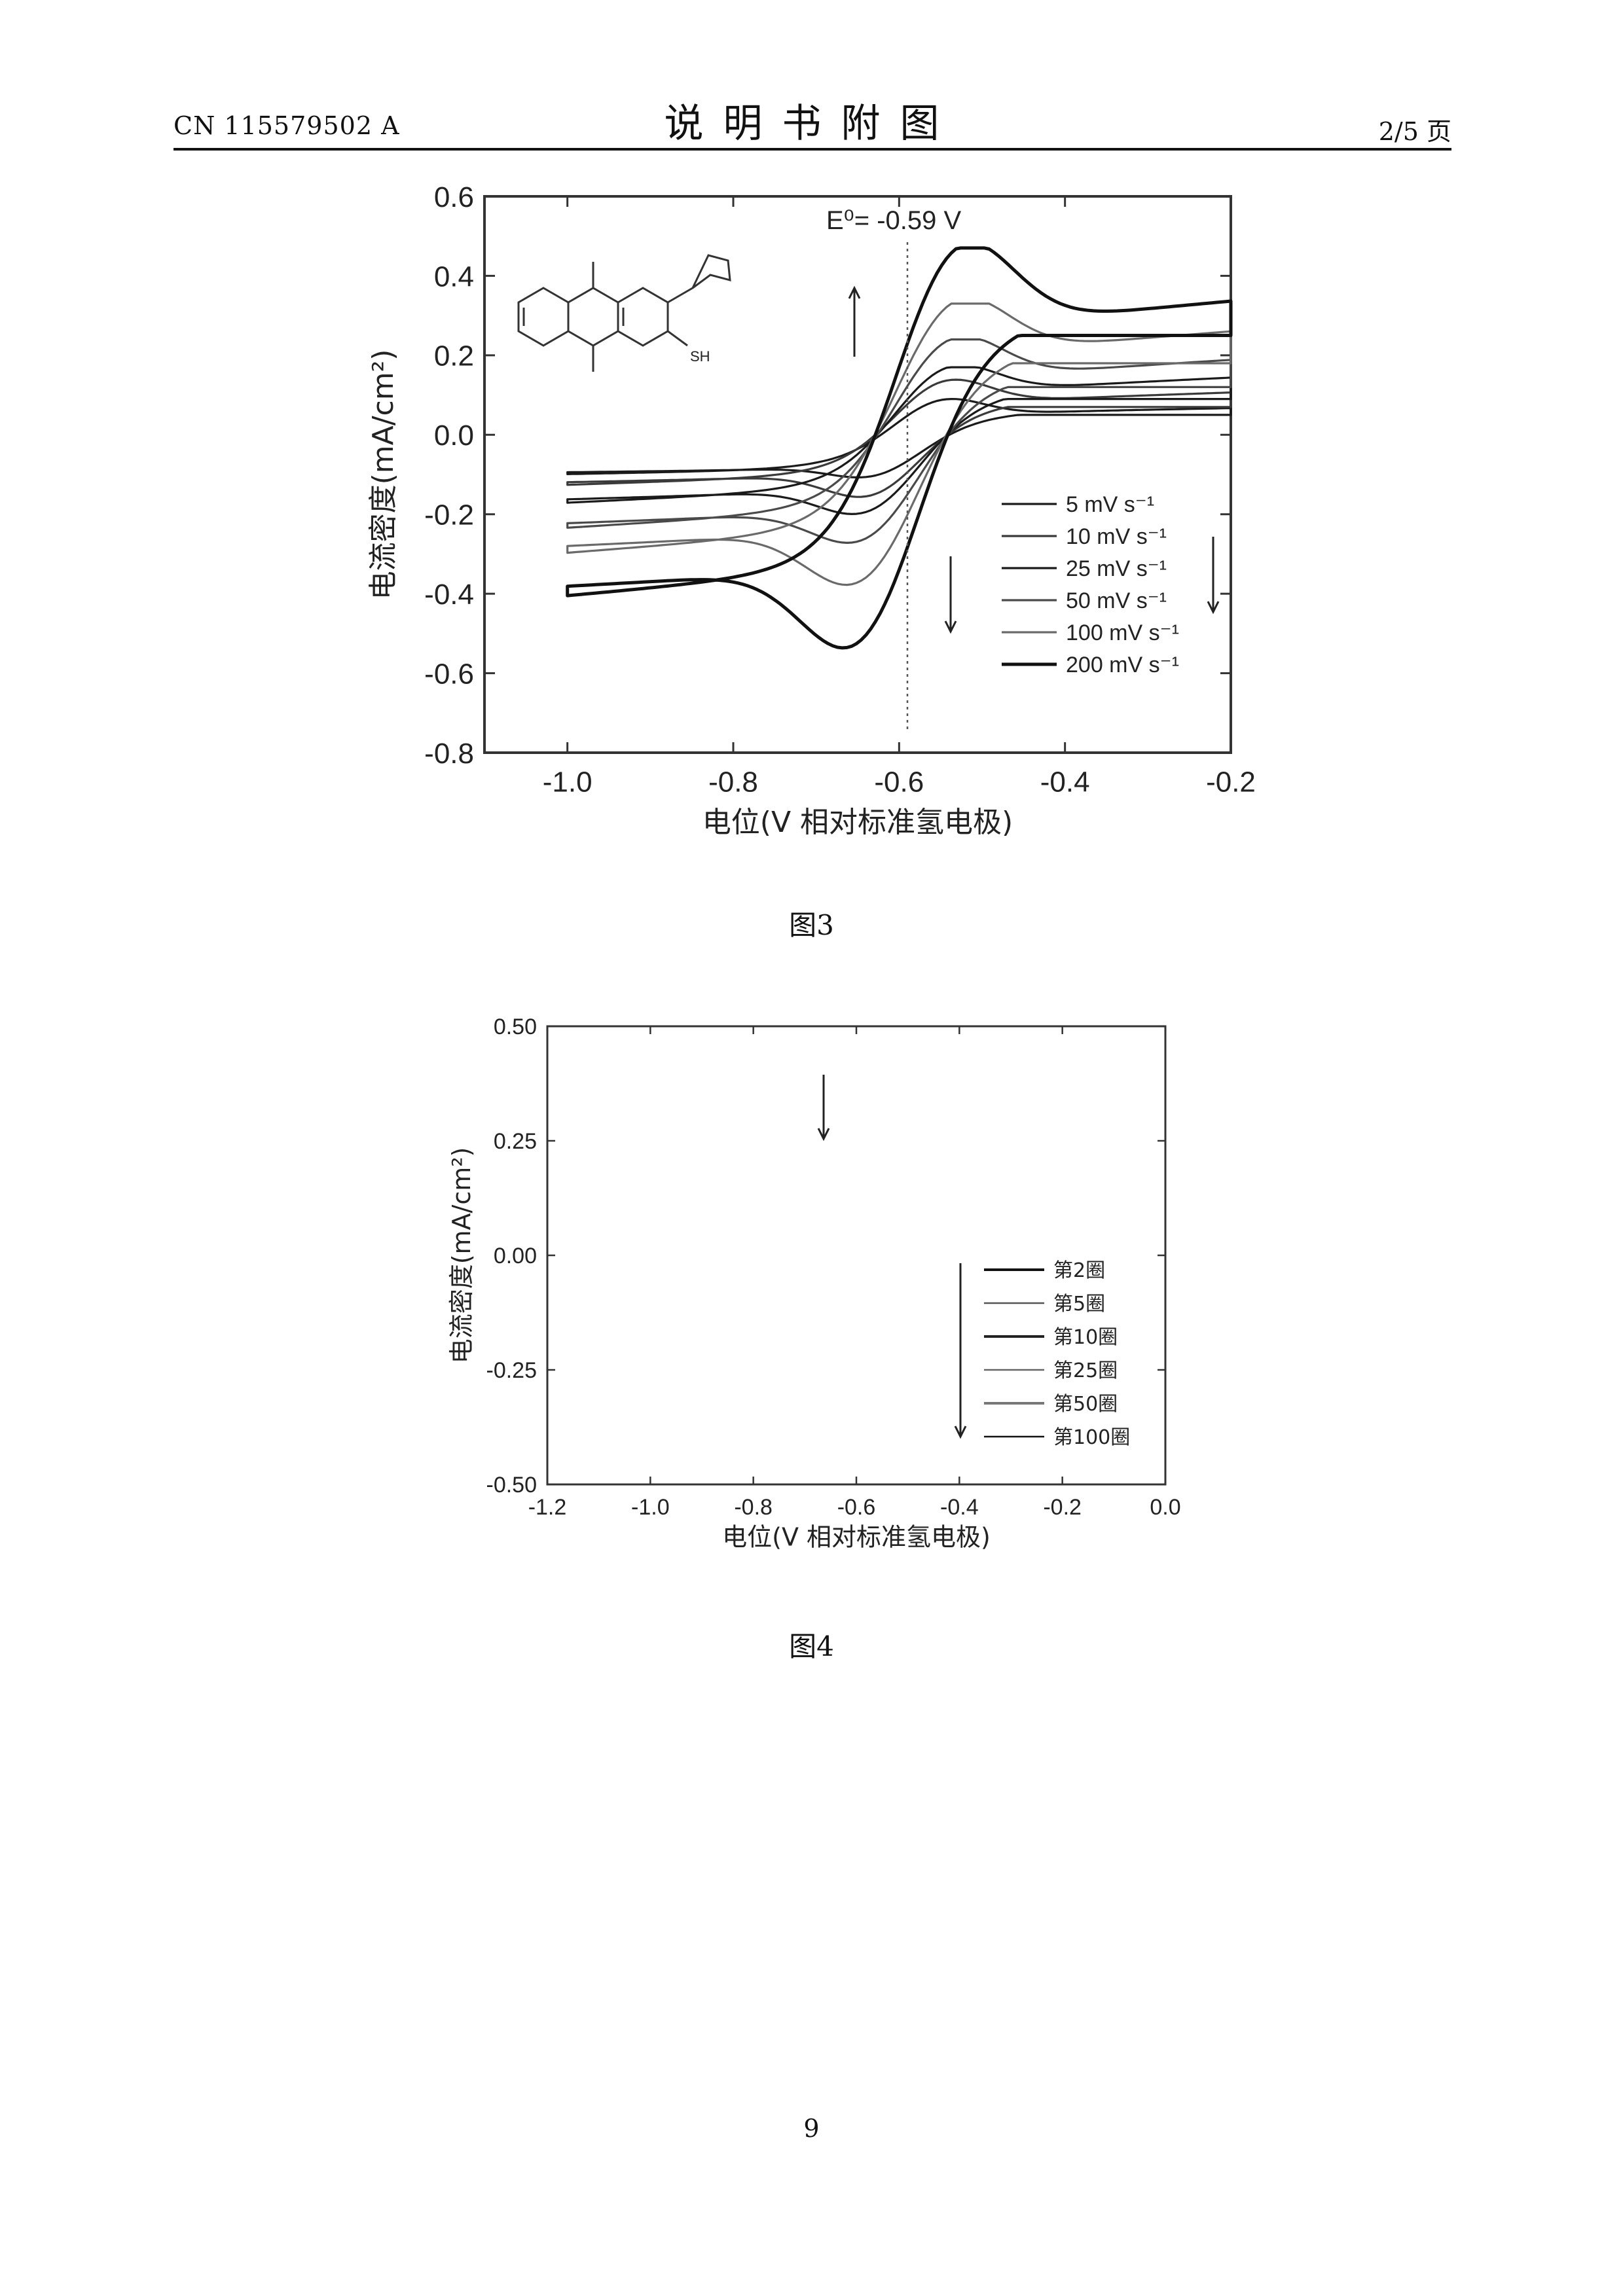  I want to click on legend-label: 第100圈, so click(1091, 1437).